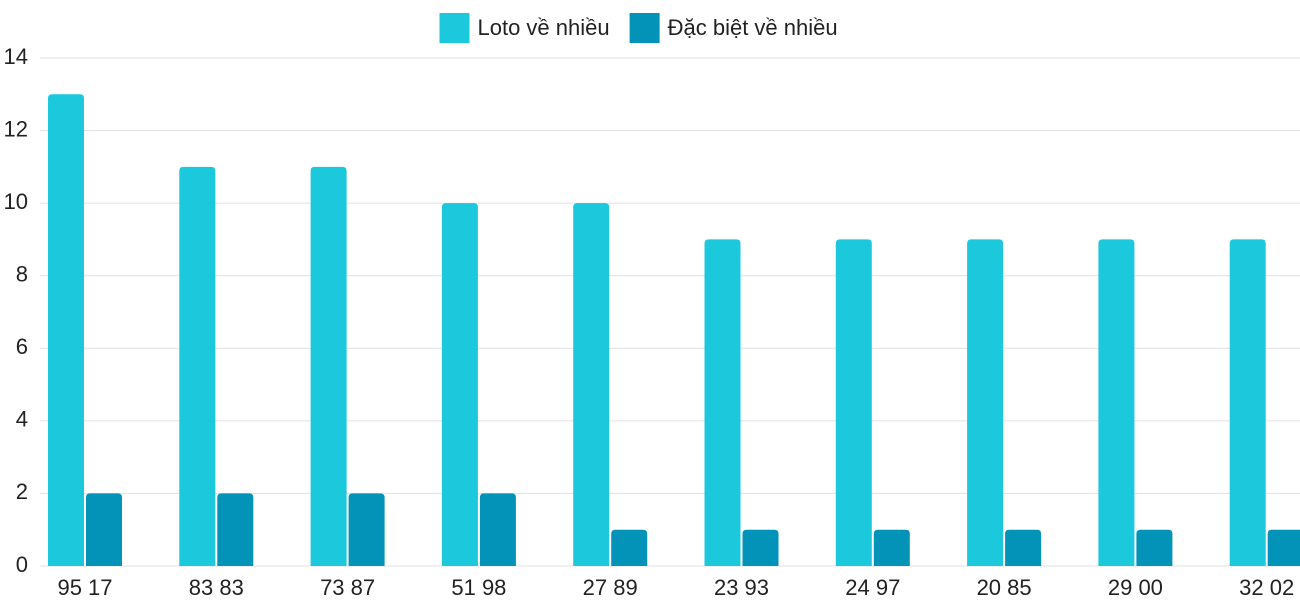  I want to click on y-tick-label: 2, so click(22, 491).